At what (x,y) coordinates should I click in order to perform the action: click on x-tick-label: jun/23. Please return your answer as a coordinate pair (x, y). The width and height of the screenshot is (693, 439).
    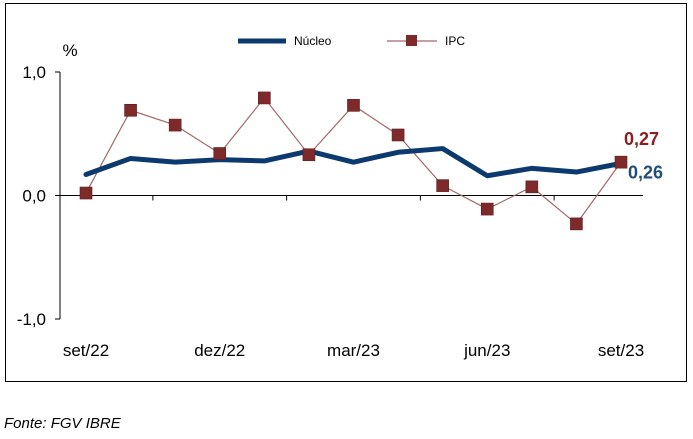
    Looking at the image, I should click on (486, 350).